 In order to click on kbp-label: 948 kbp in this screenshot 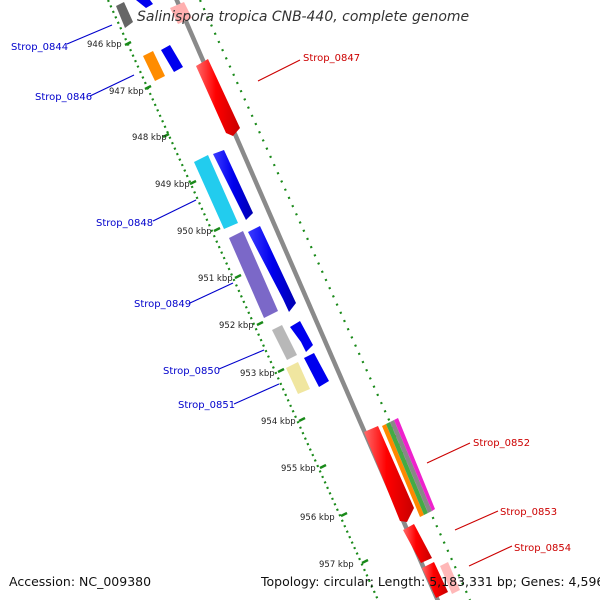, I will do `click(149, 138)`.